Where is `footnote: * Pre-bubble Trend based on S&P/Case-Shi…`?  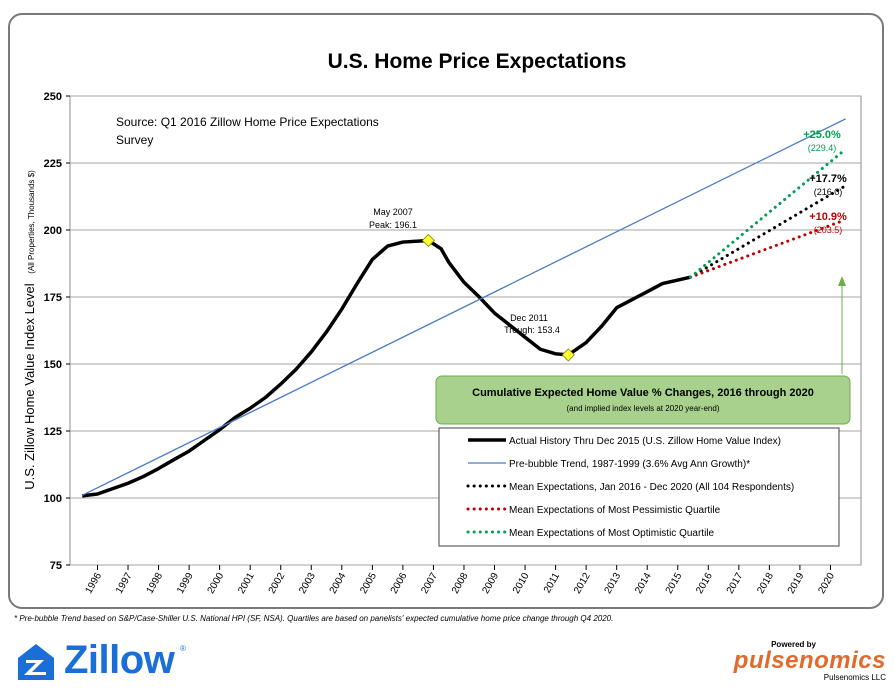 footnote: * Pre-bubble Trend based on S&P/Case-Shi… is located at coordinates (314, 618).